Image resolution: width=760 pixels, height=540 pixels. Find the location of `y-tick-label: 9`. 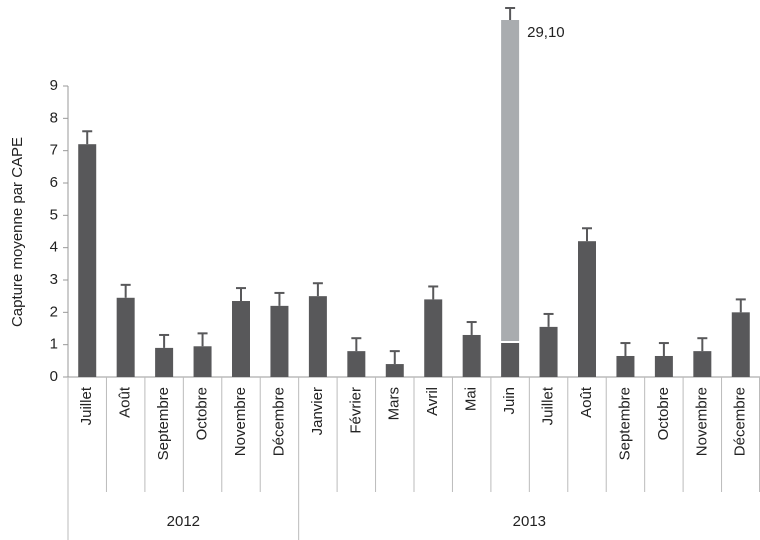

y-tick-label: 9 is located at coordinates (54, 85).